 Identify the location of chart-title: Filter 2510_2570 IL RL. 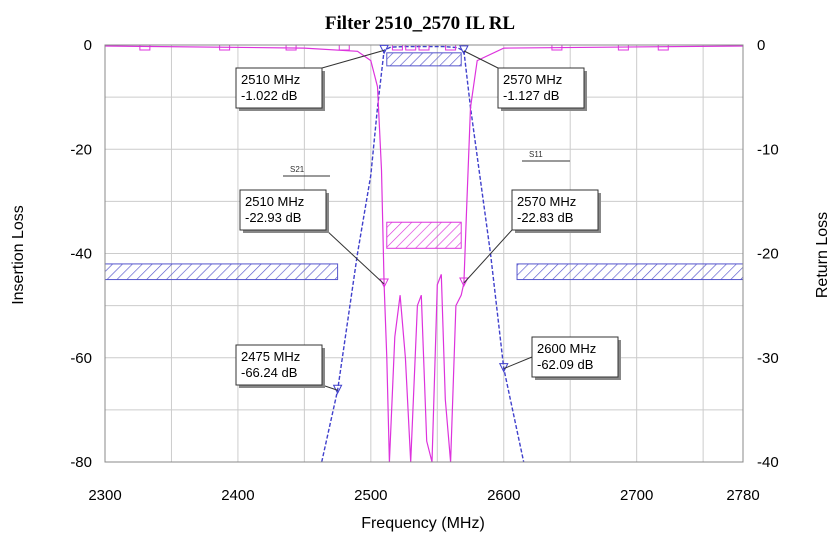
(420, 23).